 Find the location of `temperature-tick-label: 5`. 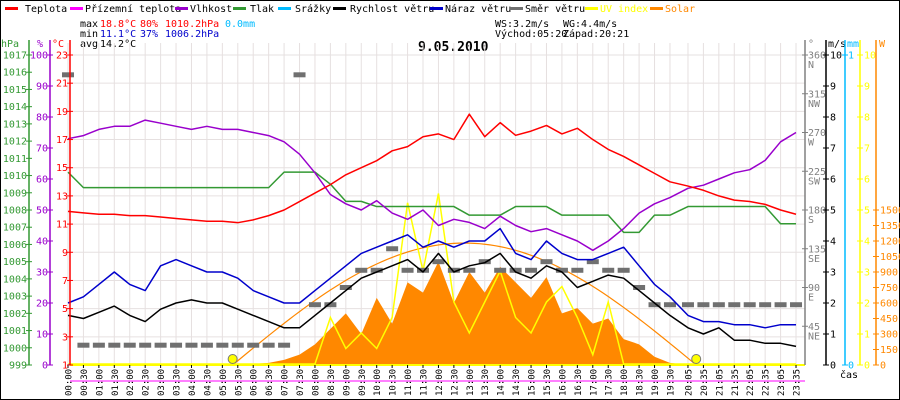

temperature-tick-label: 5 is located at coordinates (65, 309).